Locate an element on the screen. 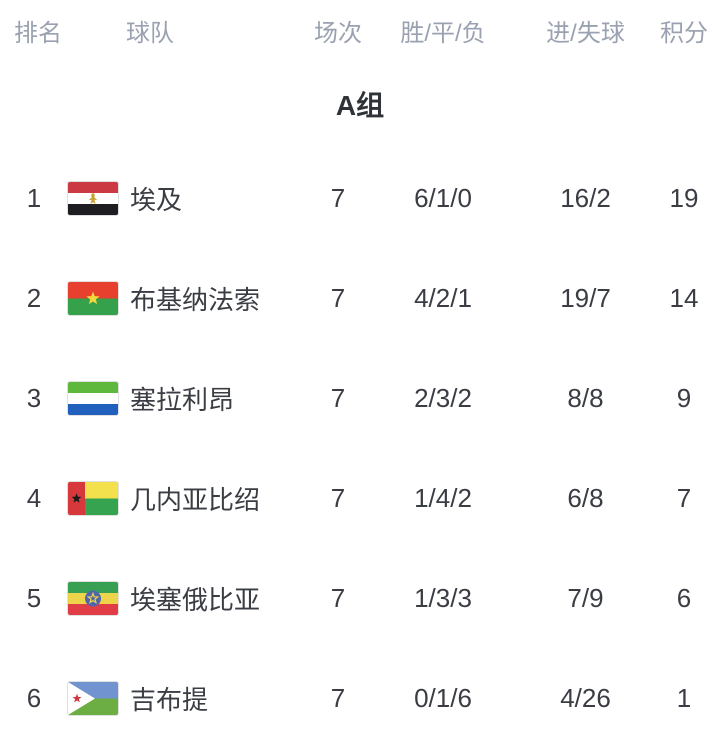  rank-value: 5 is located at coordinates (34, 597).